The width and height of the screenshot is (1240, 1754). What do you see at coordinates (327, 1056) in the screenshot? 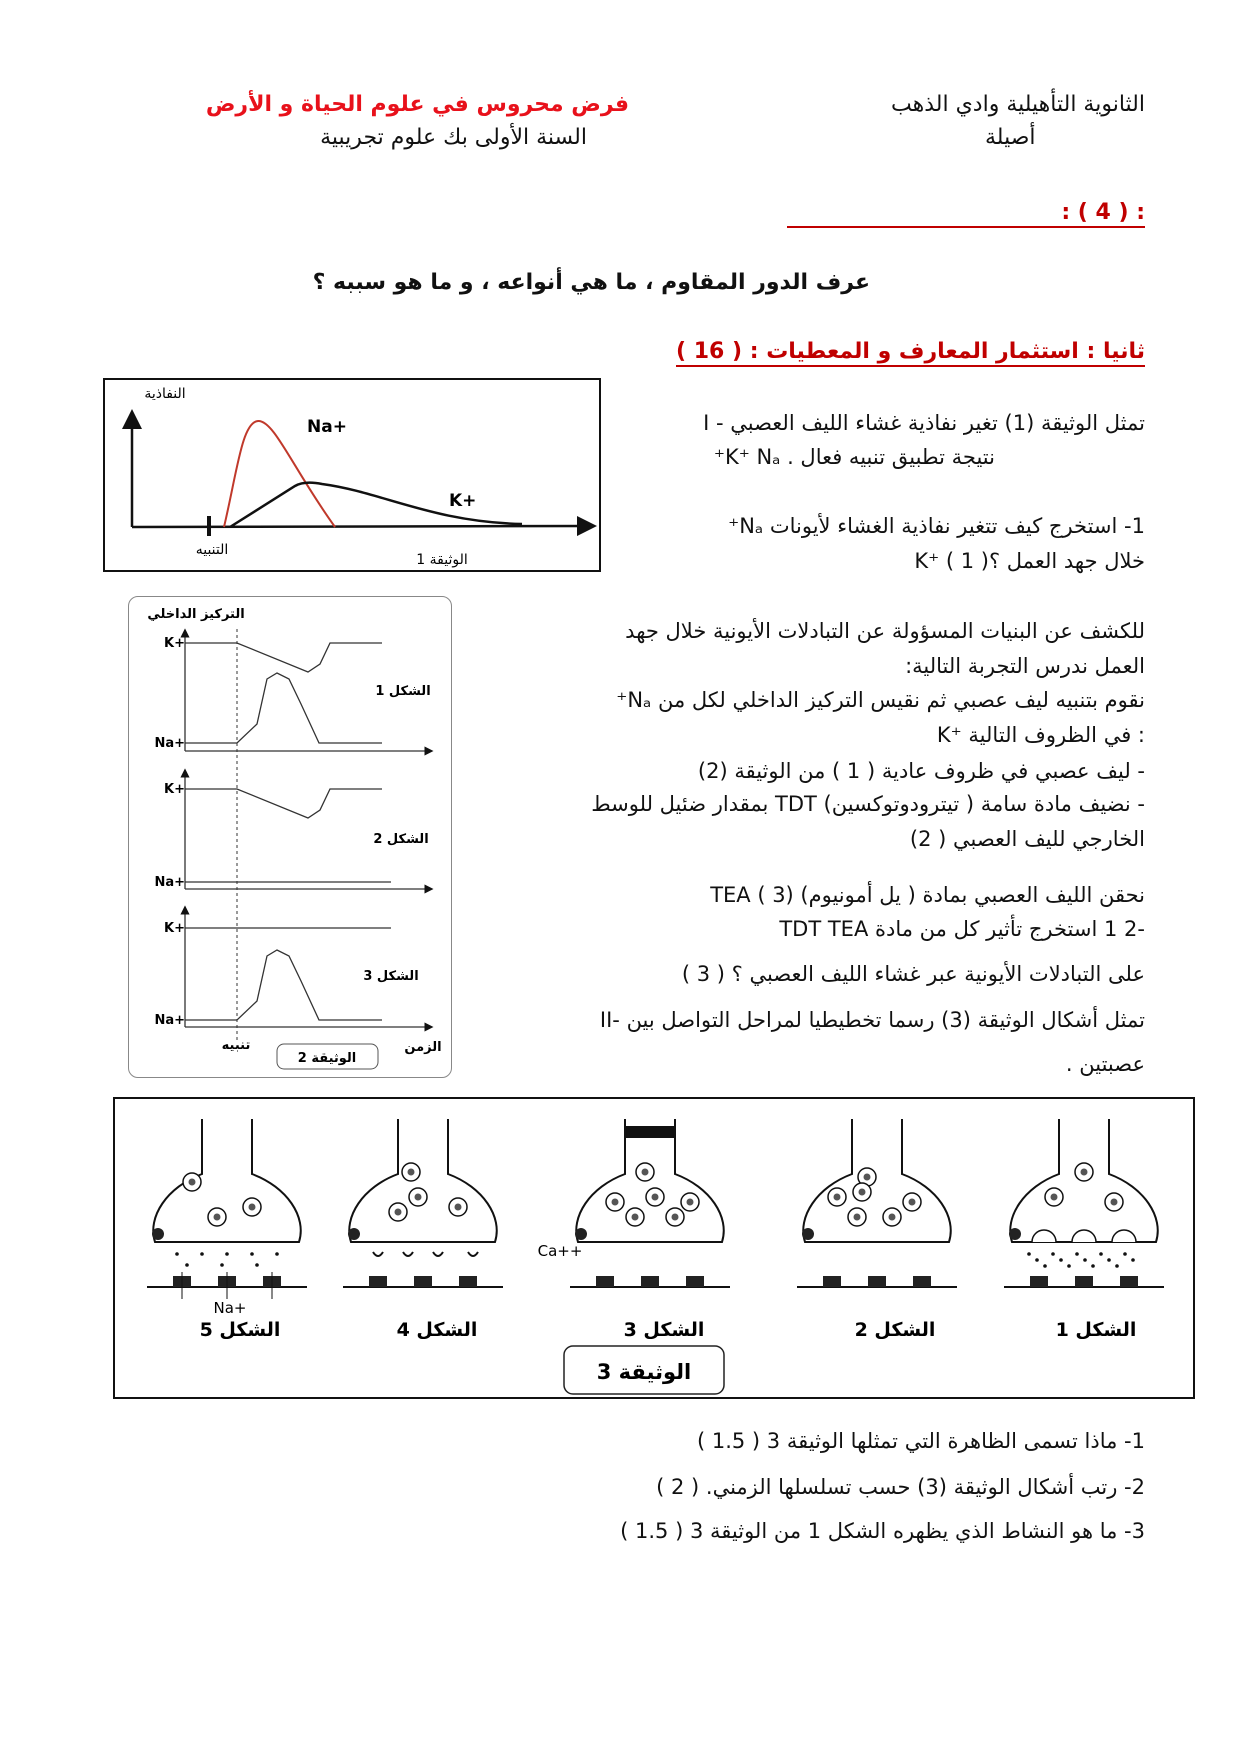
I see `doc2-caption-box` at bounding box center [327, 1056].